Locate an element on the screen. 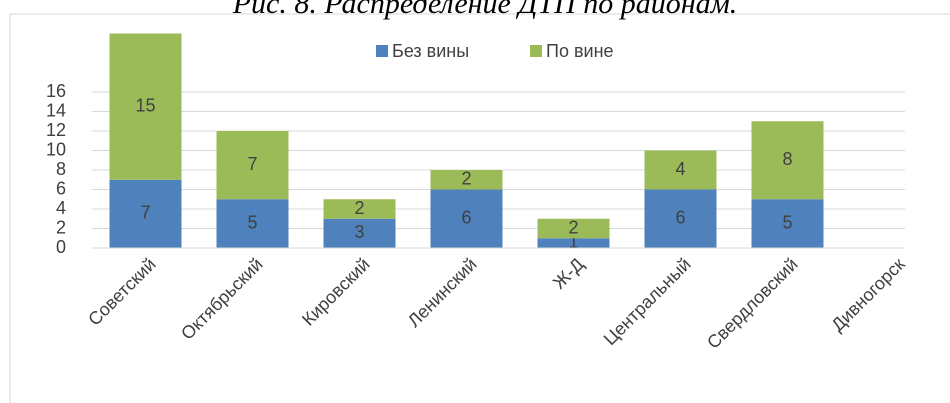 The height and width of the screenshot is (403, 950). x-tick-label: Советский is located at coordinates (122, 292).